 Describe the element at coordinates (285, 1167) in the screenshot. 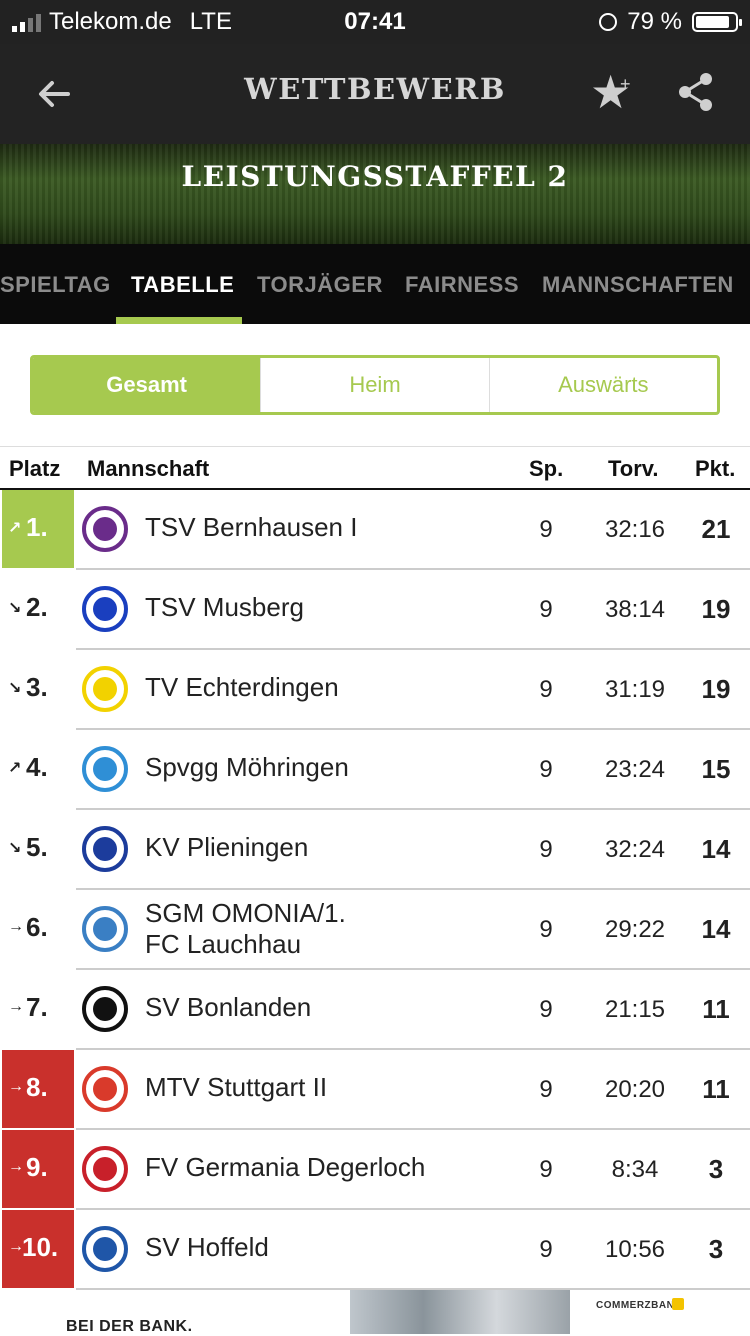

I see `team-name: FV Germania Degerloch` at that location.